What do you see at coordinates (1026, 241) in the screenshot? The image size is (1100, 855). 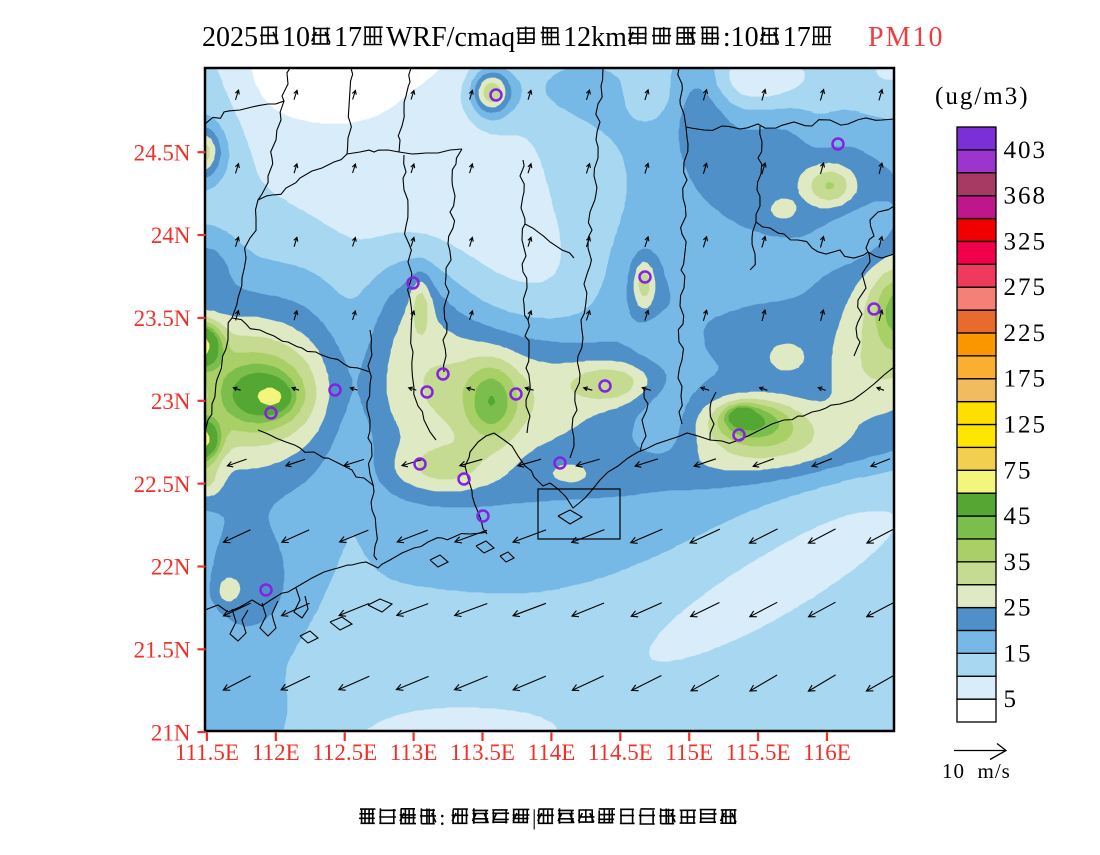 I see `svg-text: 325` at bounding box center [1026, 241].